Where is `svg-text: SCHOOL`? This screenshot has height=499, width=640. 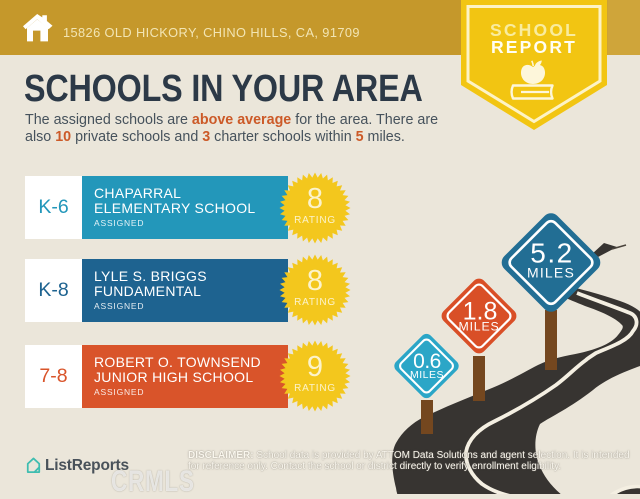
svg-text: SCHOOL is located at coordinates (534, 30).